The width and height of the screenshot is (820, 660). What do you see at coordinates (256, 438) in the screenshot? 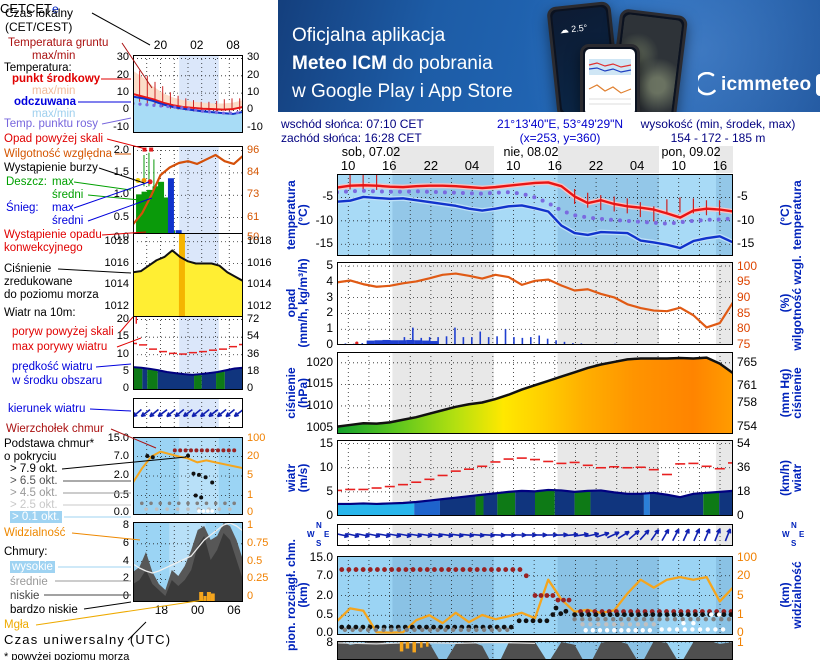
I see `tick-label-mini-chmury-r: 100` at bounding box center [256, 438].